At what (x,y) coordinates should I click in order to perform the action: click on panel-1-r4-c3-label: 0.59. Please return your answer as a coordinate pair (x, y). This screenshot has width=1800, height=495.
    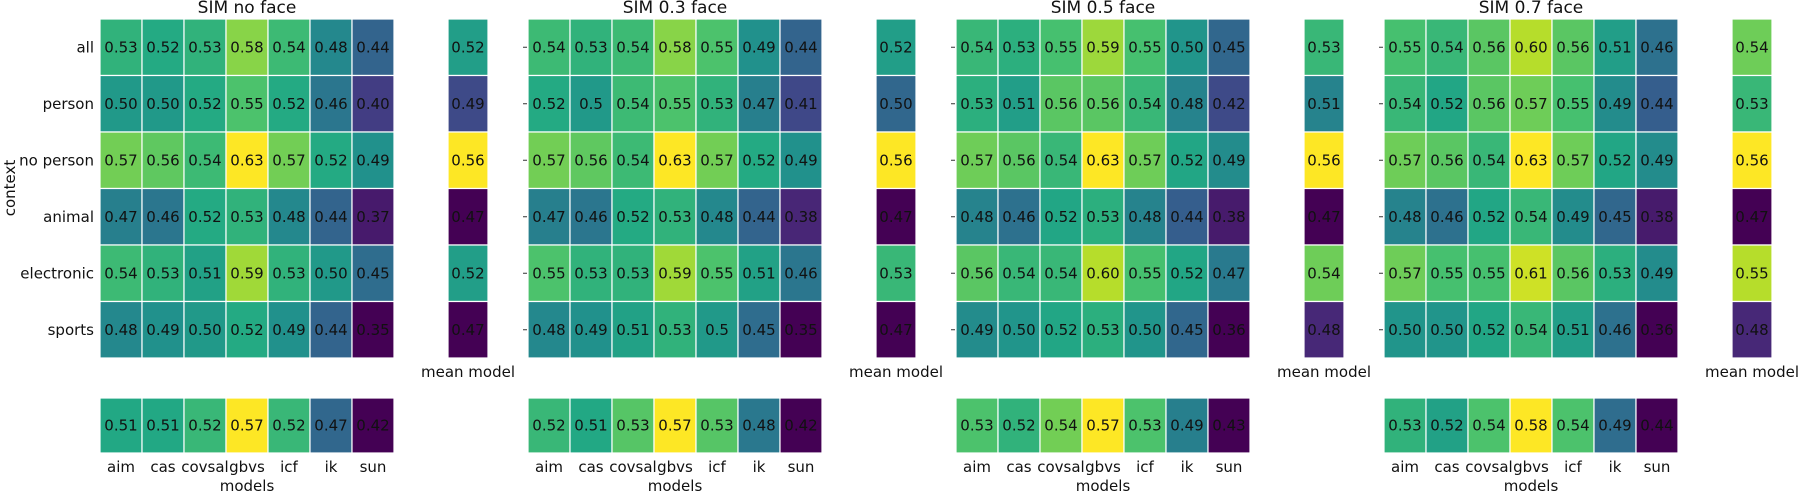
    Looking at the image, I should click on (674, 273).